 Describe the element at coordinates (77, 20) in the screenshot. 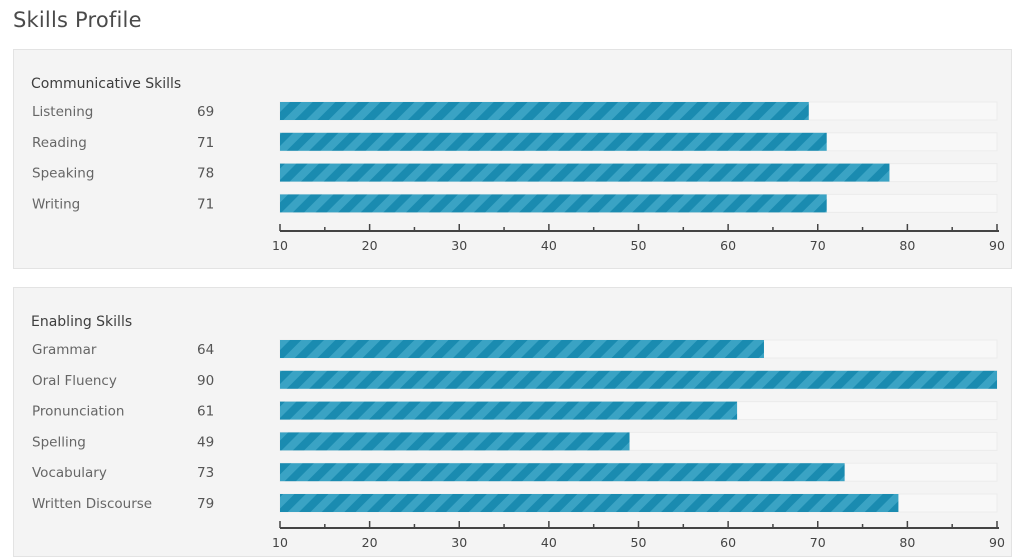

I see `page-title: Skills Profile` at that location.